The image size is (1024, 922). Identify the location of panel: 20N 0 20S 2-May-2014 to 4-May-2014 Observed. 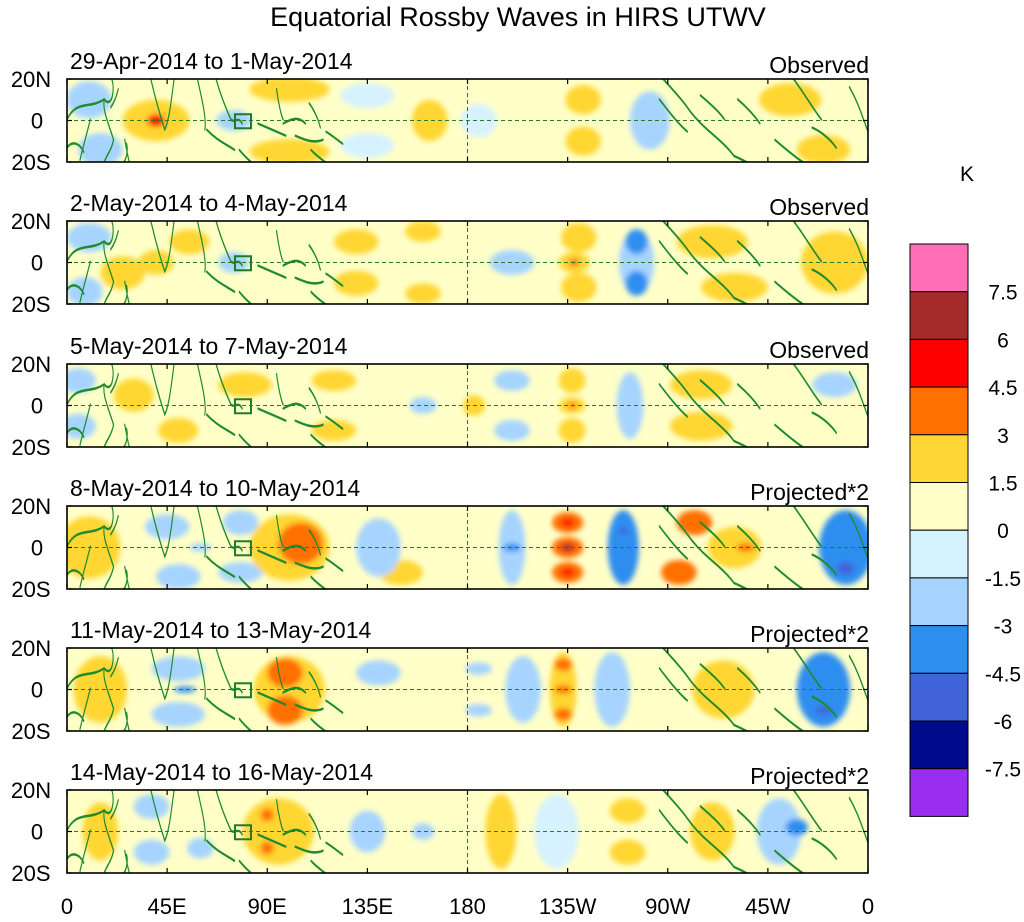
(440, 253).